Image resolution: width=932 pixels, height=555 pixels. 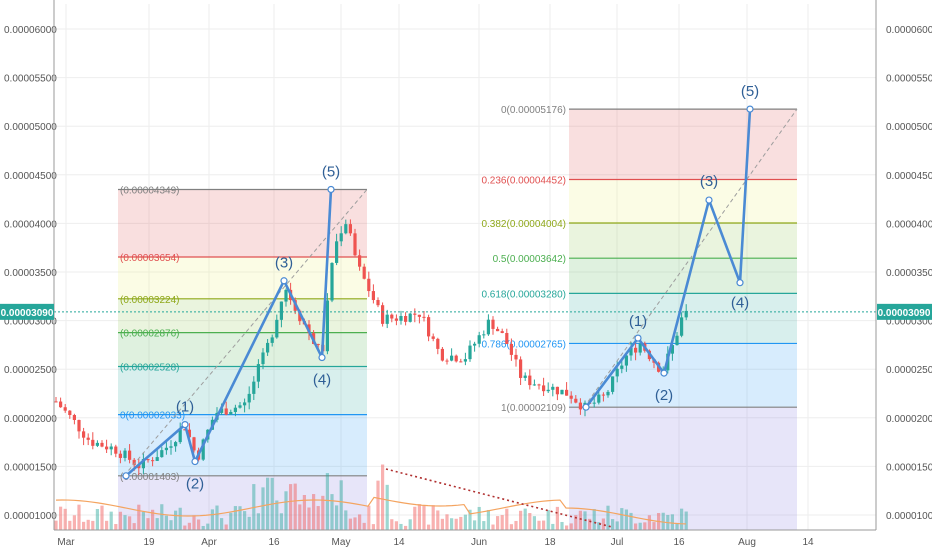 I want to click on volume-bars, so click(x=371, y=497).